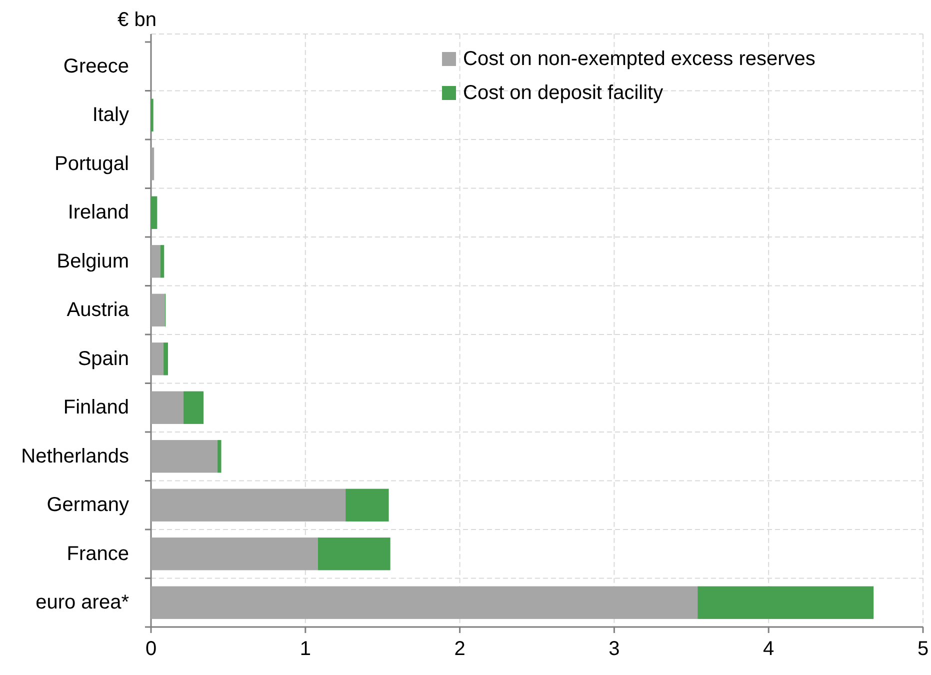  Describe the element at coordinates (75, 456) in the screenshot. I see `y-tick-label: Netherlands` at that location.